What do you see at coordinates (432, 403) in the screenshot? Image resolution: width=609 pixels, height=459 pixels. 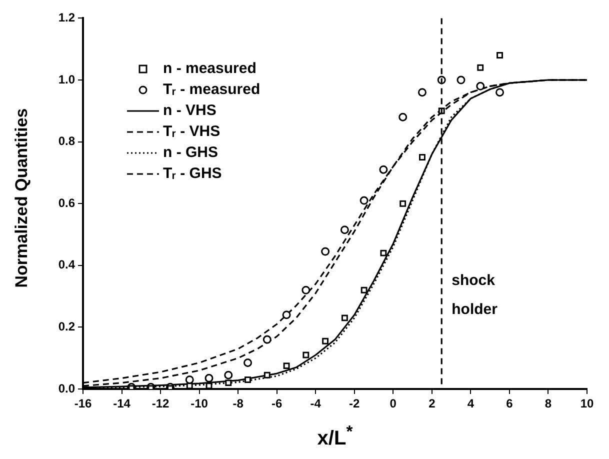 I see `x-tick-label: 2` at bounding box center [432, 403].